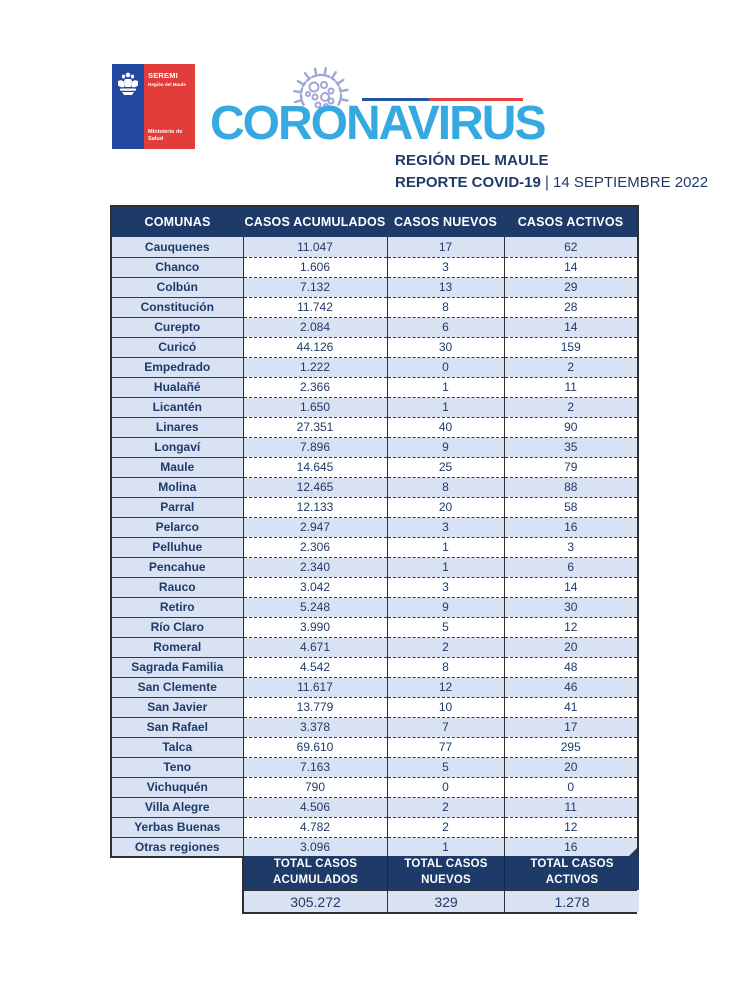  I want to click on comuna-name: Licantén, so click(177, 406).